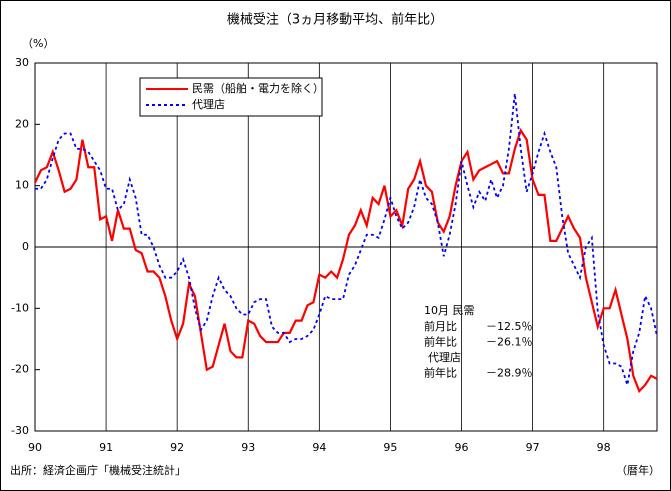 The image size is (671, 491). Describe the element at coordinates (20, 307) in the screenshot. I see `y-tick-label: -10` at that location.